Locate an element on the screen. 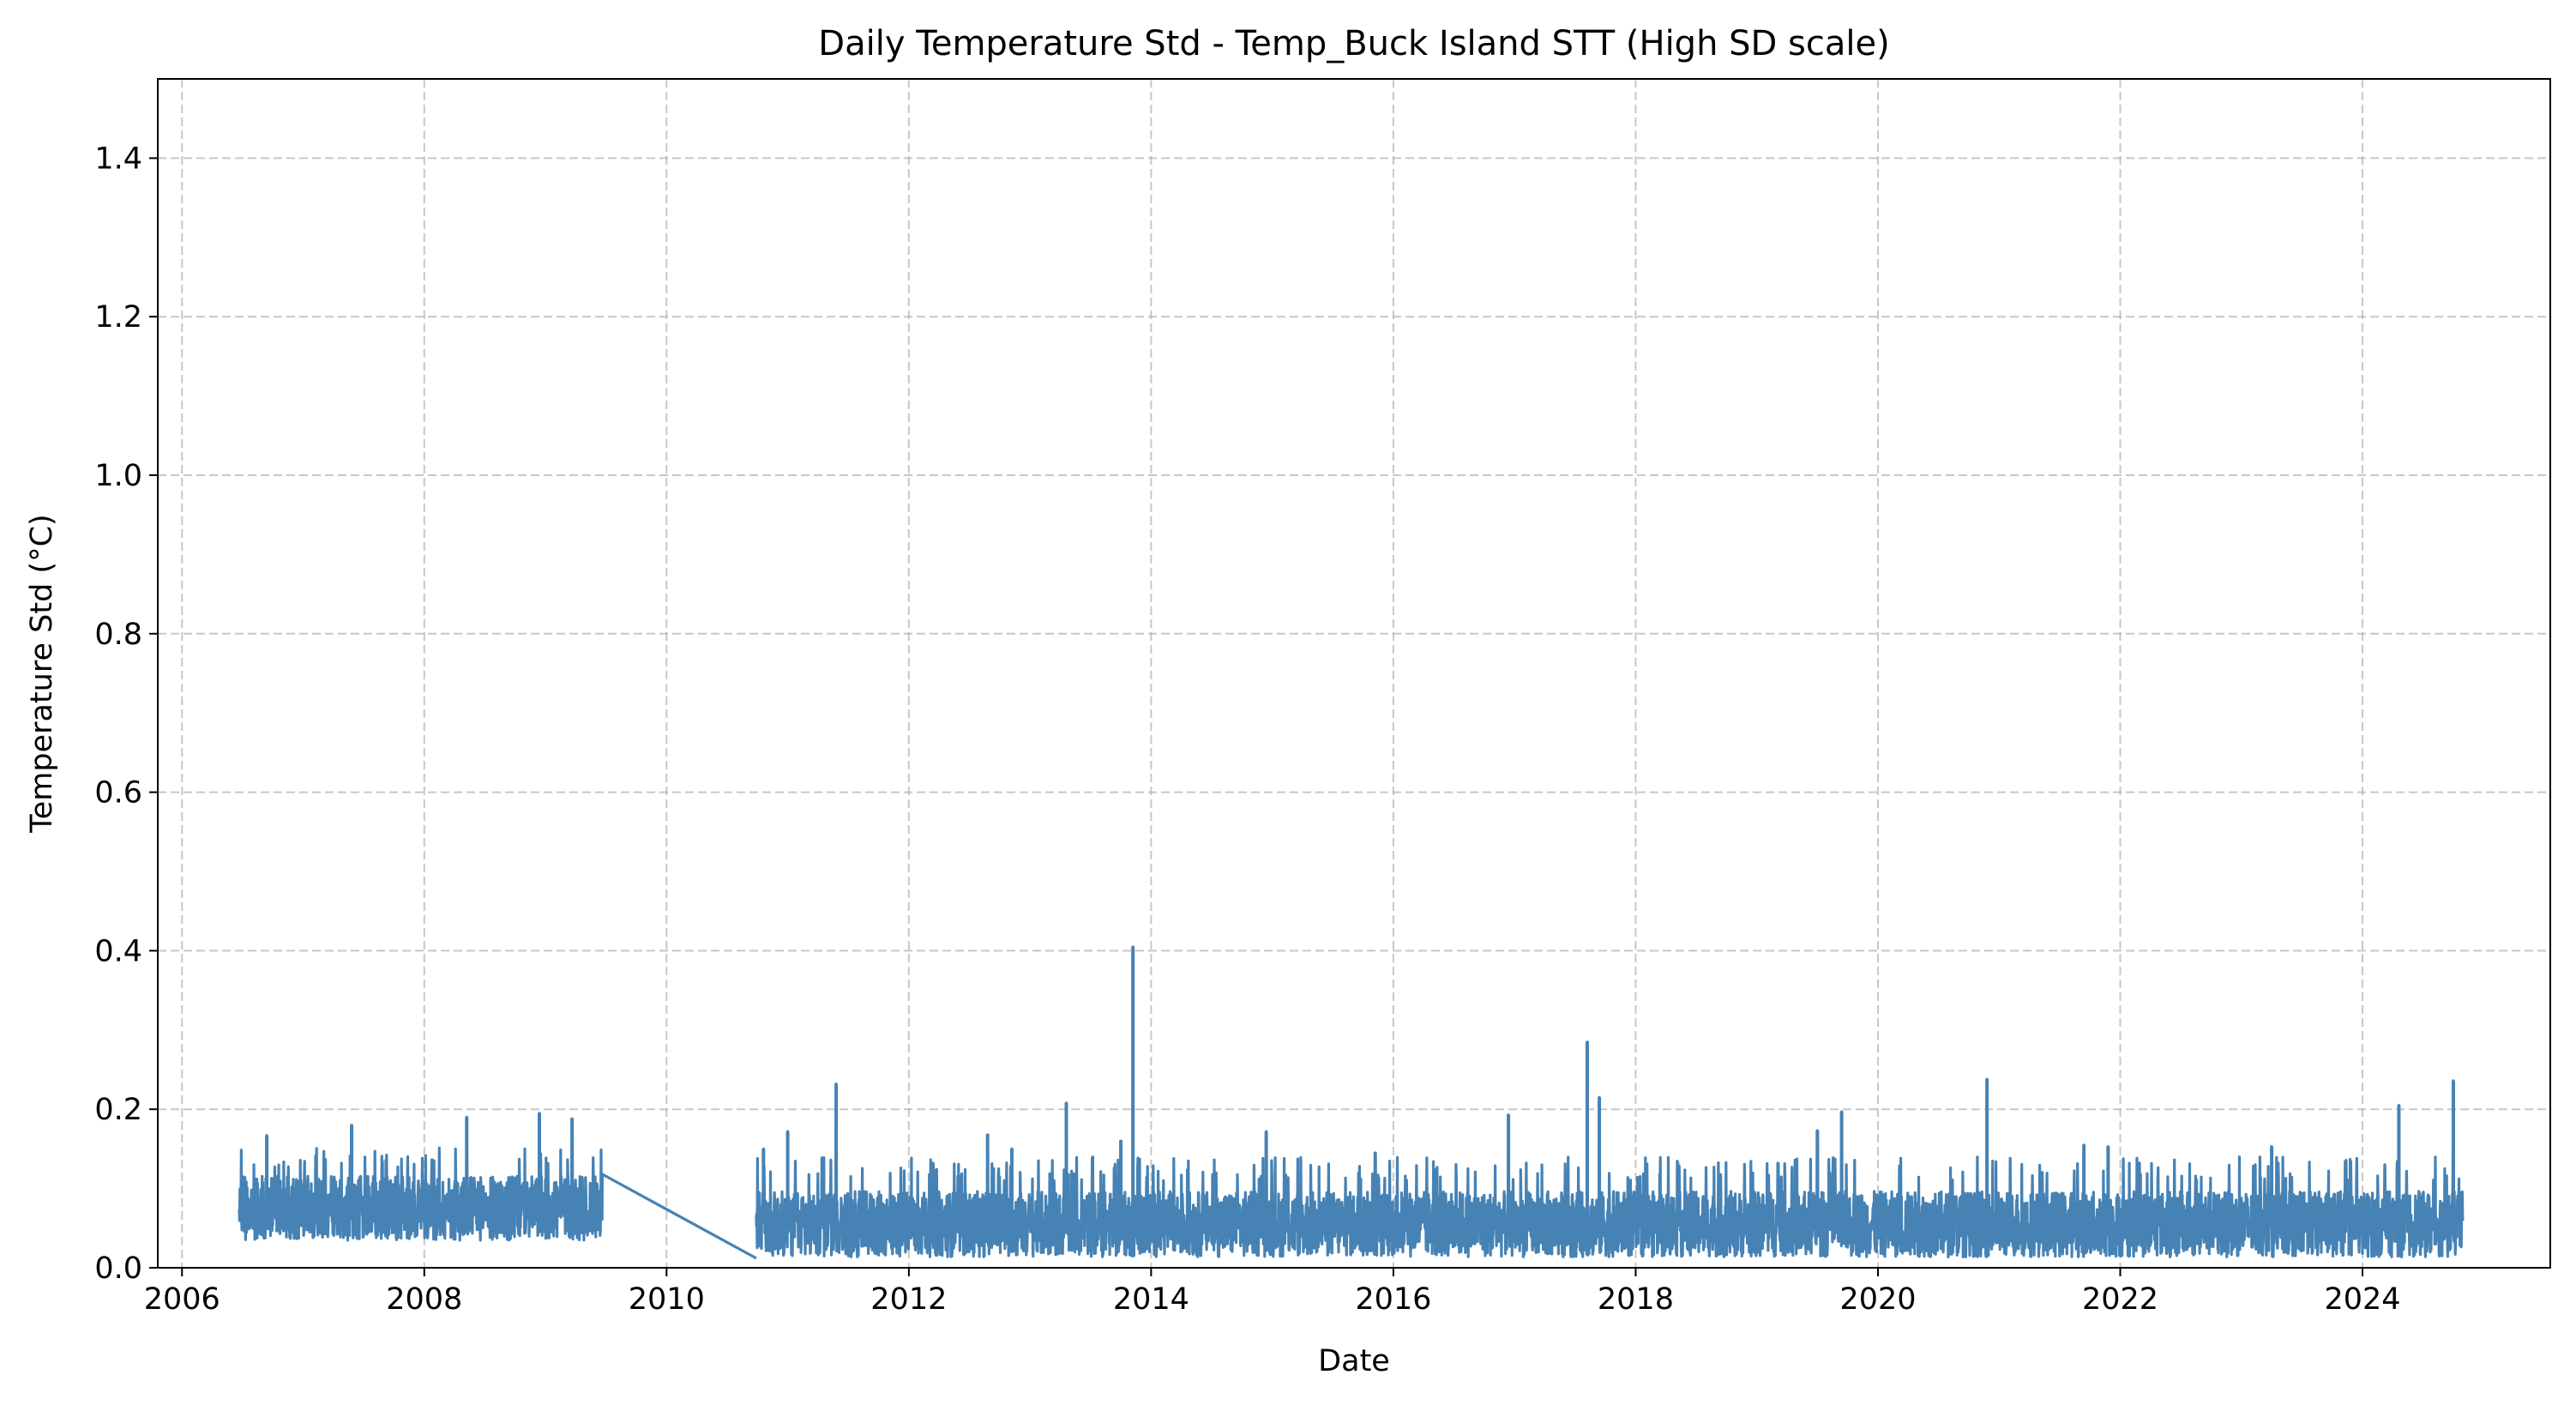 The image size is (2576, 1405). x-tick-label: 2016 is located at coordinates (1393, 1299).